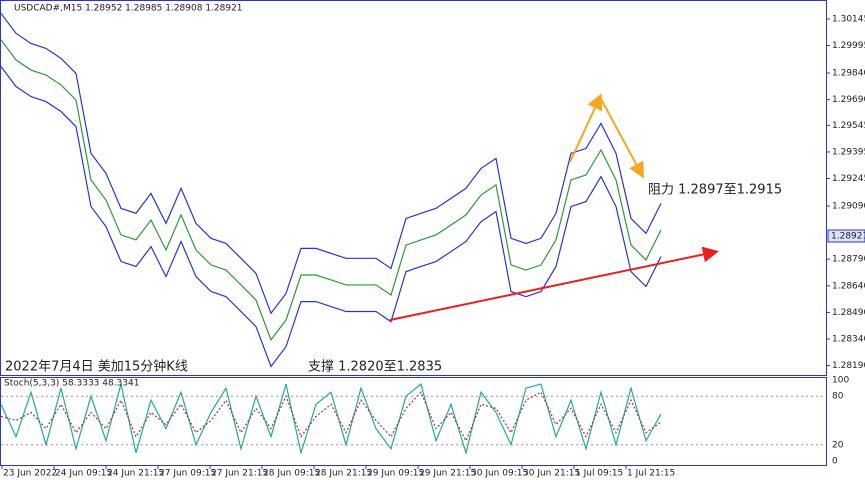 This screenshot has width=865, height=480. I want to click on y-tick-label: 1.28340, so click(848, 340).